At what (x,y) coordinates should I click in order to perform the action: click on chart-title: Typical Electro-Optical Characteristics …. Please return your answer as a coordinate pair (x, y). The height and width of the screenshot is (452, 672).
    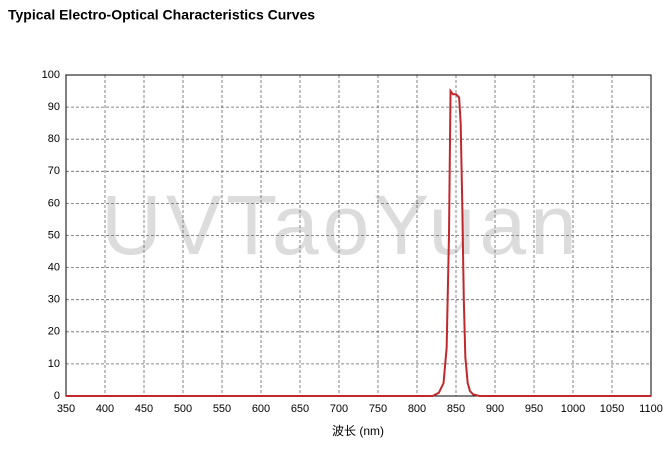
    Looking at the image, I should click on (161, 15).